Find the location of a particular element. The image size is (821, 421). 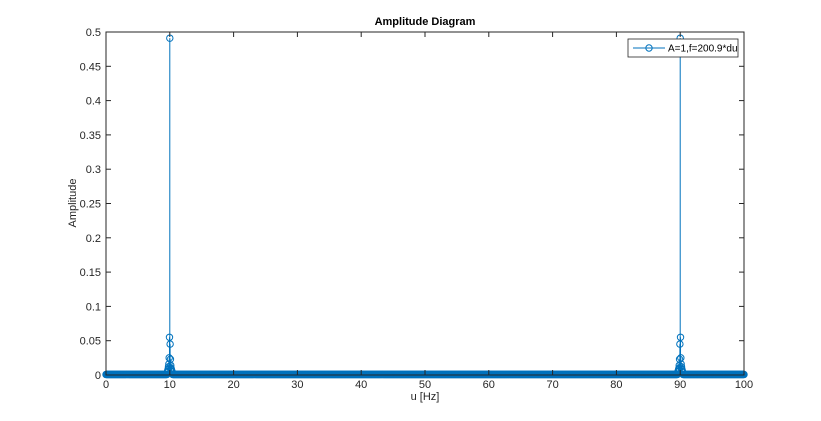

x-tick-label: 30 is located at coordinates (297, 385).